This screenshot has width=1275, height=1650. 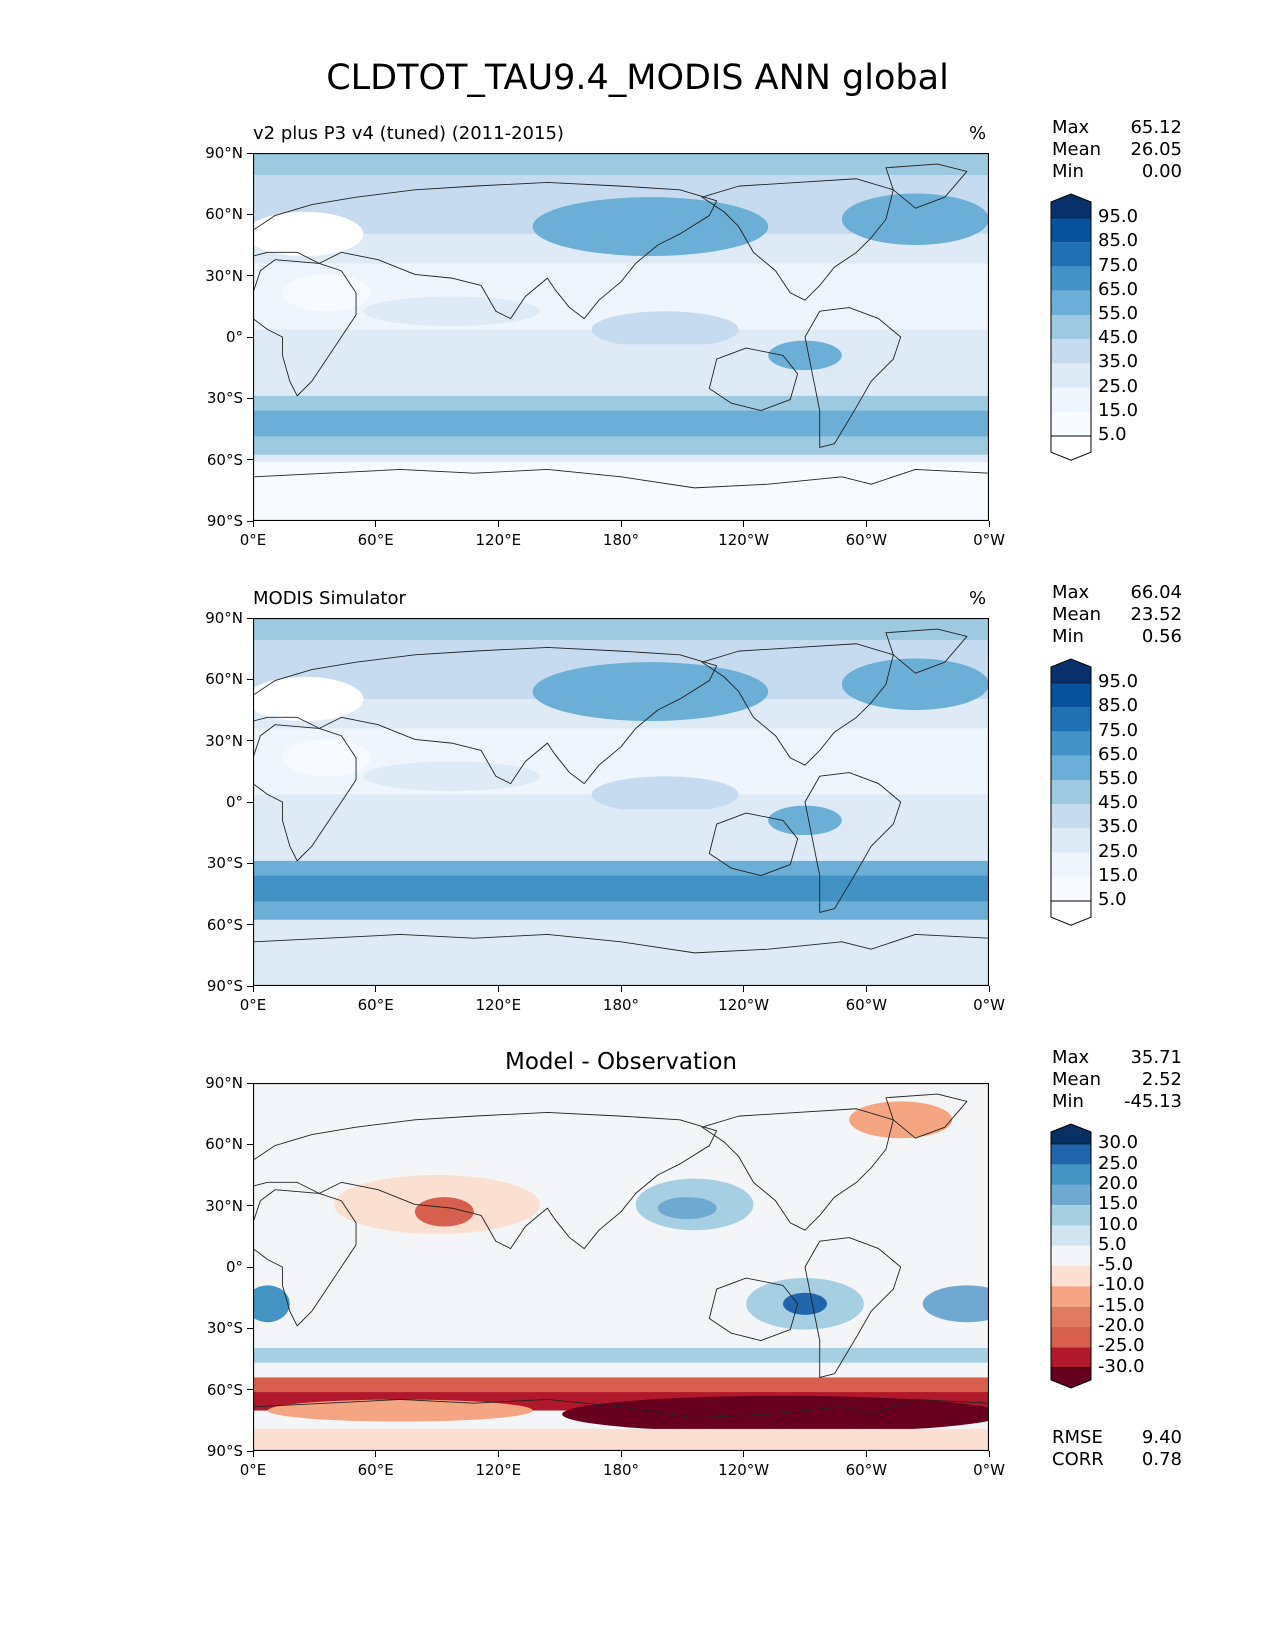 I want to click on colorbar-label: 35.0, so click(x=1118, y=362).